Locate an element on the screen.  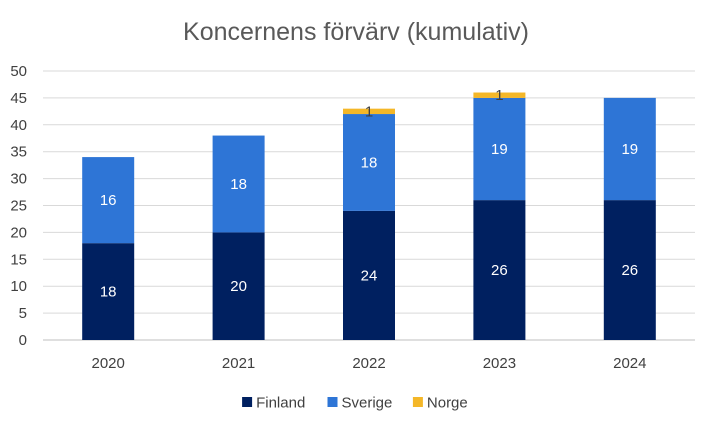
y-tick-label: 45 is located at coordinates (18, 98).